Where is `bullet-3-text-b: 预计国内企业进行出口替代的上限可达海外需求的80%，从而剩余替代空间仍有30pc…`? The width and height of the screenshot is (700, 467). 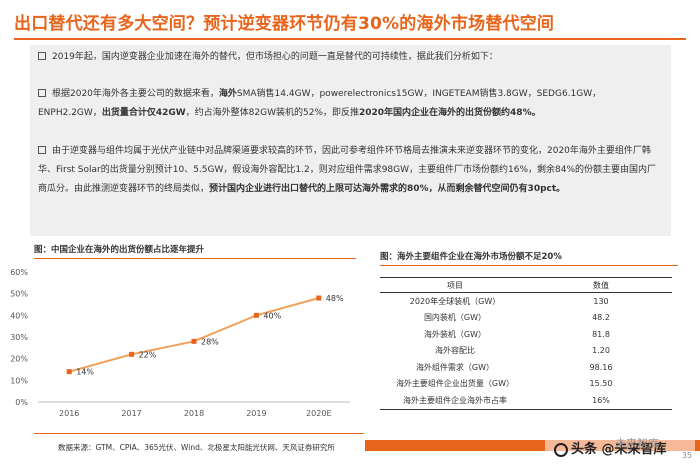 bullet-3-text-b: 预计国内企业进行出口替代的上限可达海外需求的80%，从而剩余替代空间仍有30pc… is located at coordinates (387, 189).